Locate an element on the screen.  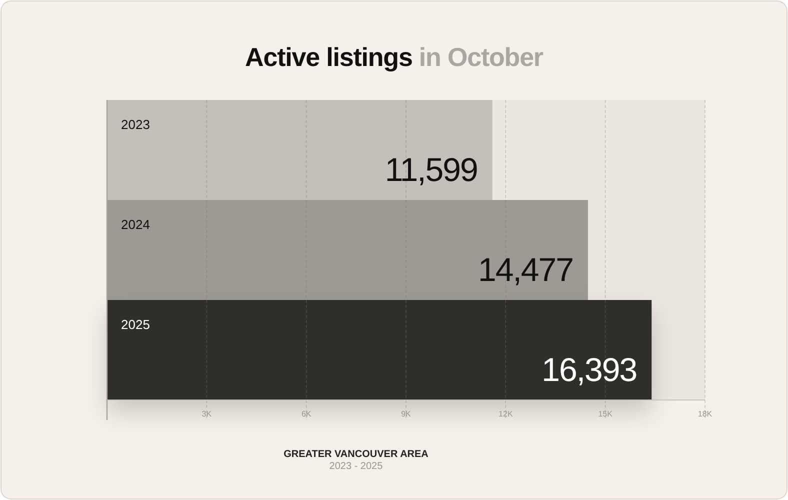
y-tick-label: 2023 is located at coordinates (135, 124).